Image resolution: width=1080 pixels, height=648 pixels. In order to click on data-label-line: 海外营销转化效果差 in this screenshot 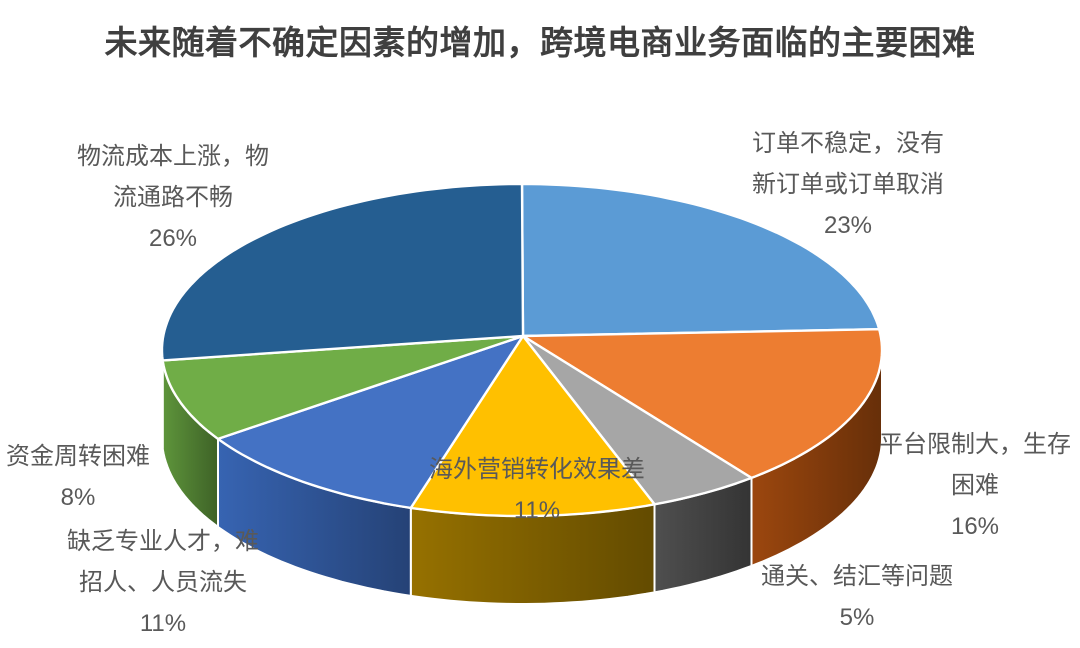, I will do `click(537, 469)`.